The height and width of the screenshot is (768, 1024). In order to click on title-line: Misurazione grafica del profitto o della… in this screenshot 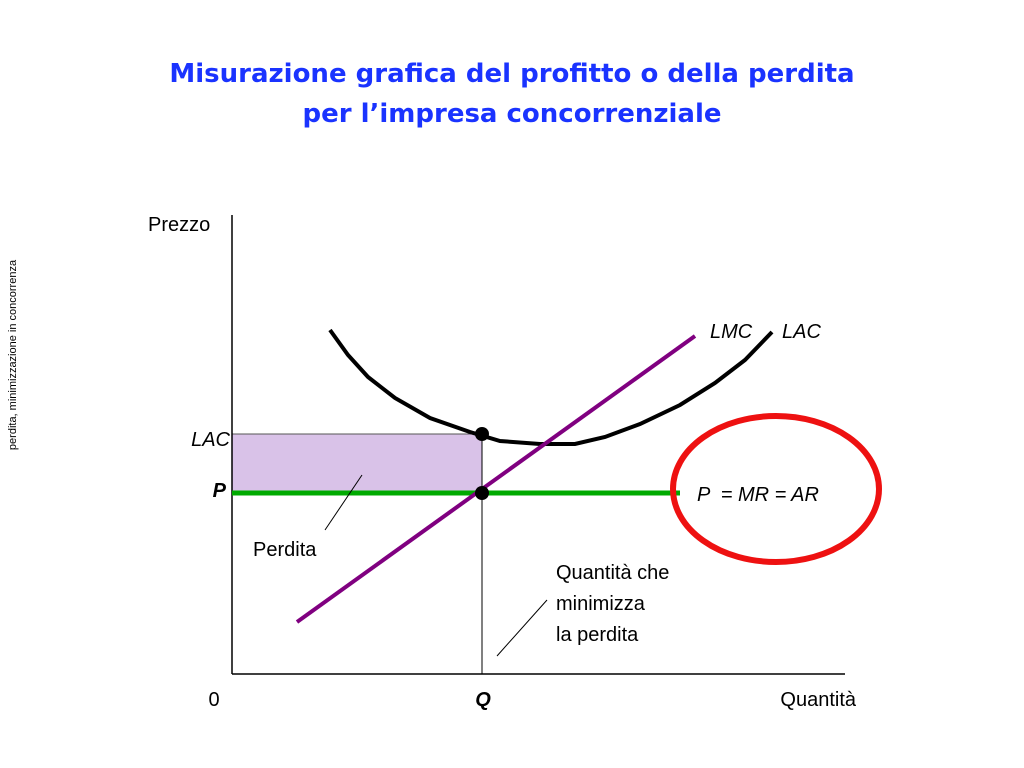, I will do `click(511, 74)`.